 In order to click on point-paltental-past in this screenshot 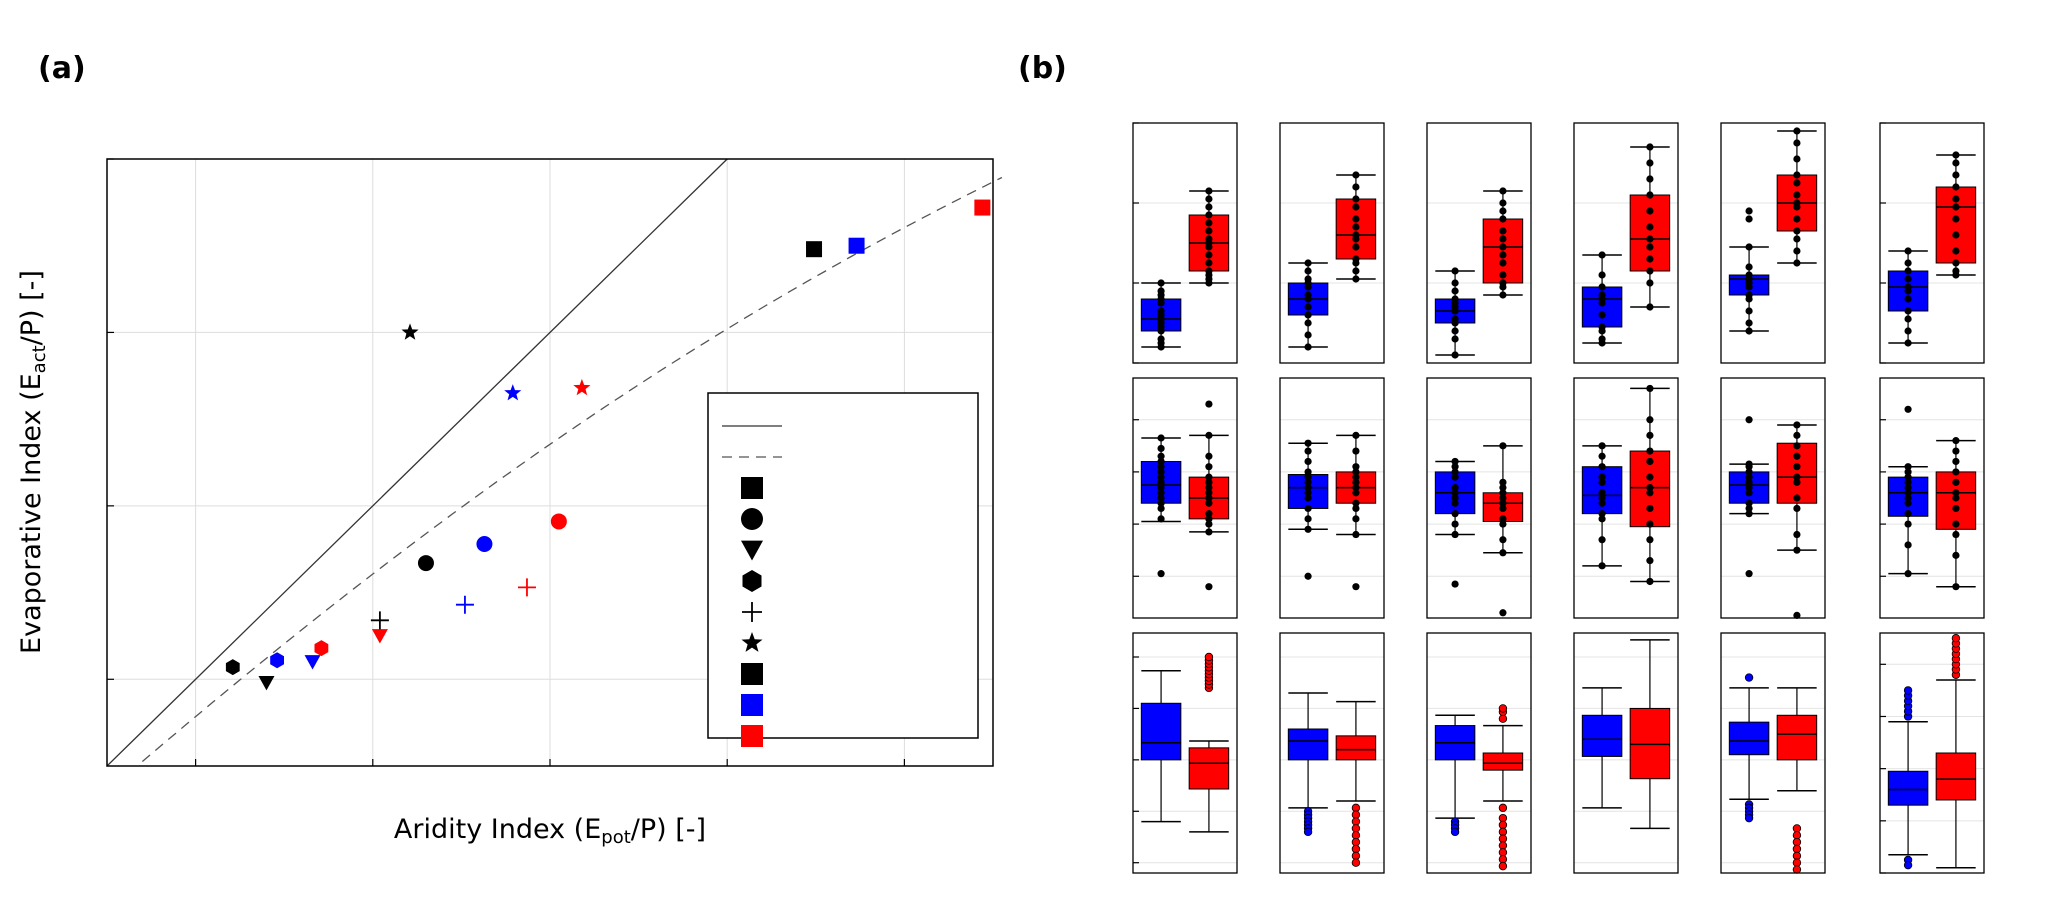, I will do `click(425, 563)`.